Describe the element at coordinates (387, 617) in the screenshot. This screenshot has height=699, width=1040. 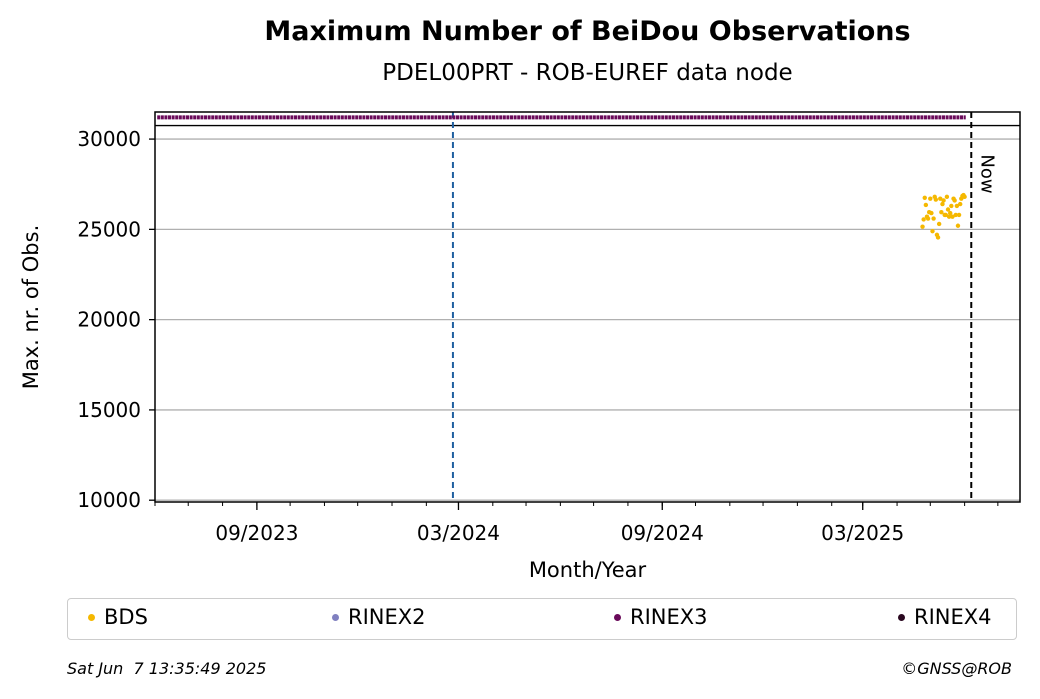
I see `legend-label: RINEX2` at that location.